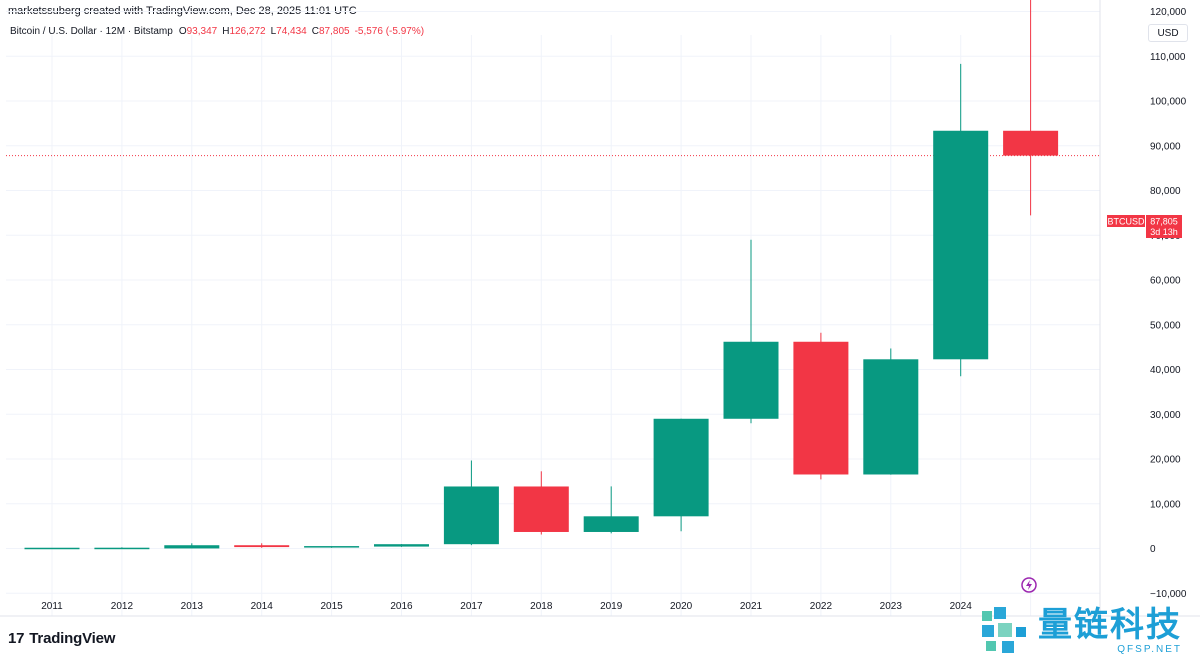  Describe the element at coordinates (1004, 630) in the screenshot. I see `watermark-logo-icon` at that location.